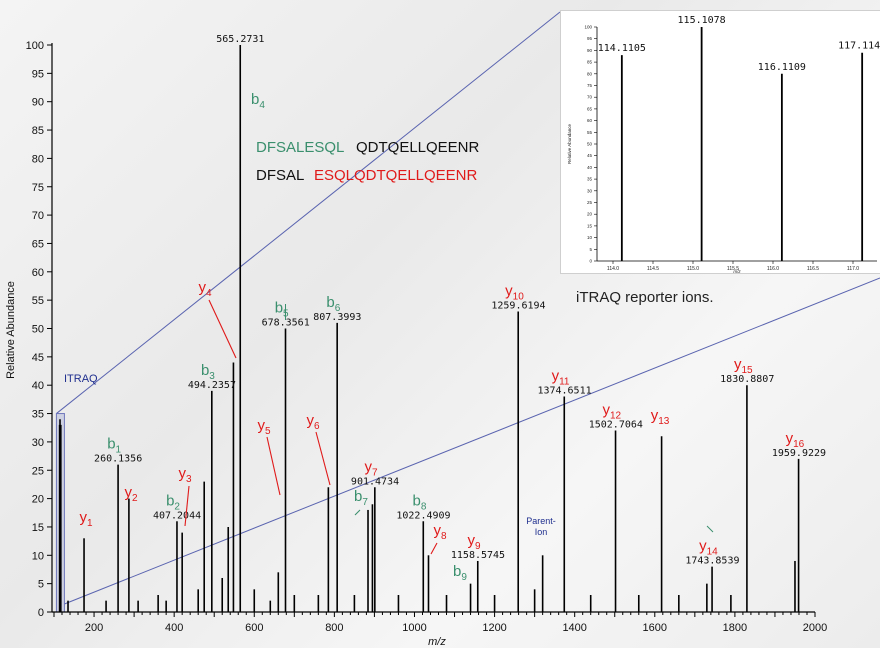 This screenshot has width=880, height=648. Describe the element at coordinates (541, 521) in the screenshot. I see `parent-ion-label-1: Parent-` at that location.